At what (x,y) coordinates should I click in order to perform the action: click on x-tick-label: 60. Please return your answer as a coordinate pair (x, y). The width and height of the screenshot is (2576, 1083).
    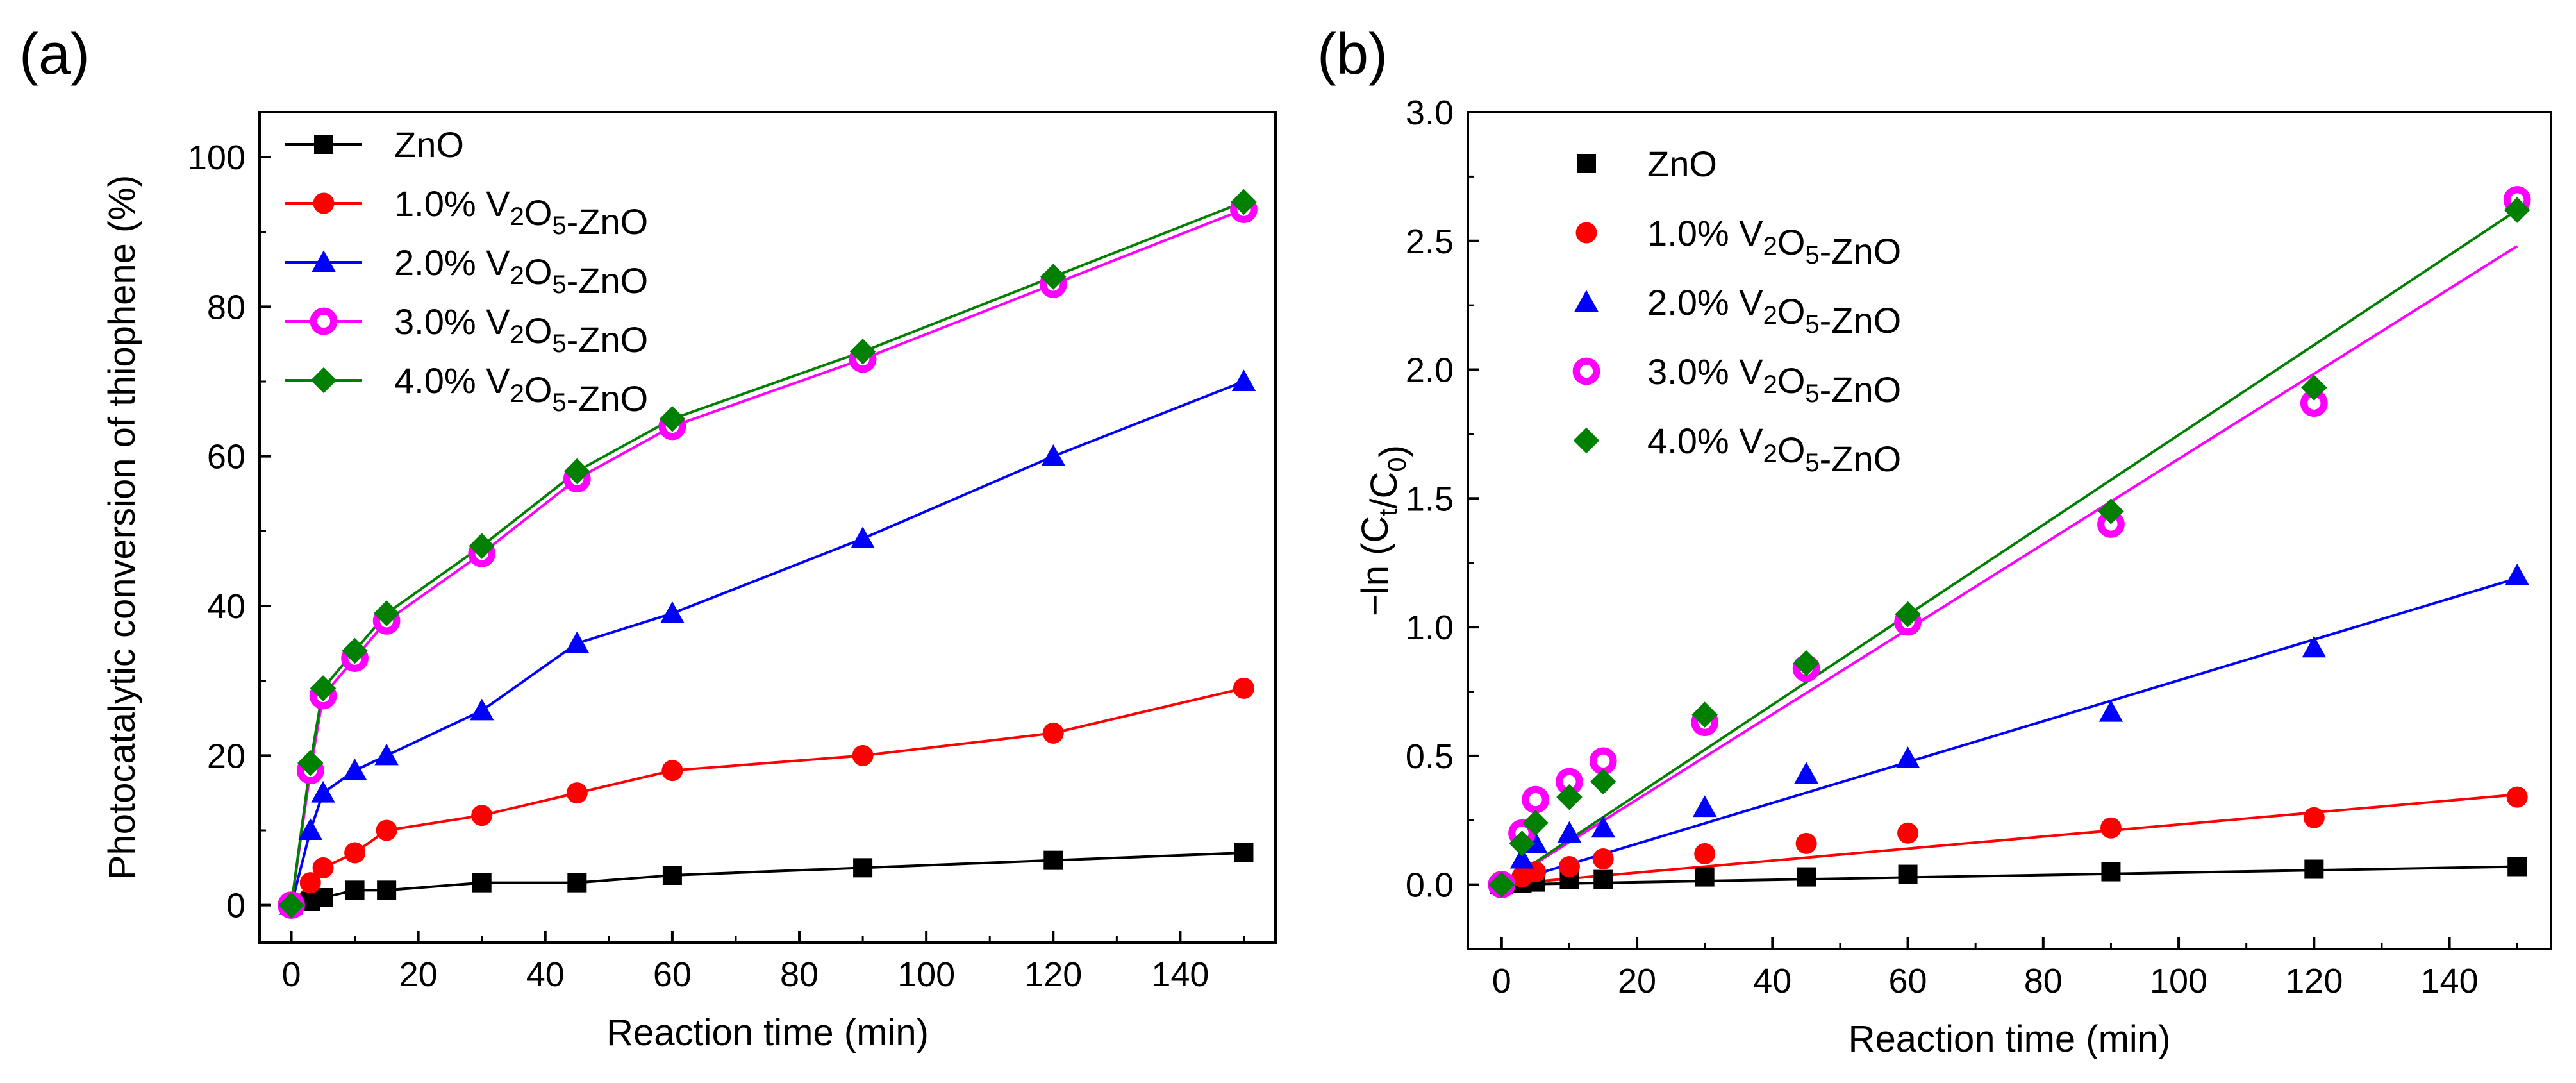
    Looking at the image, I should click on (672, 974).